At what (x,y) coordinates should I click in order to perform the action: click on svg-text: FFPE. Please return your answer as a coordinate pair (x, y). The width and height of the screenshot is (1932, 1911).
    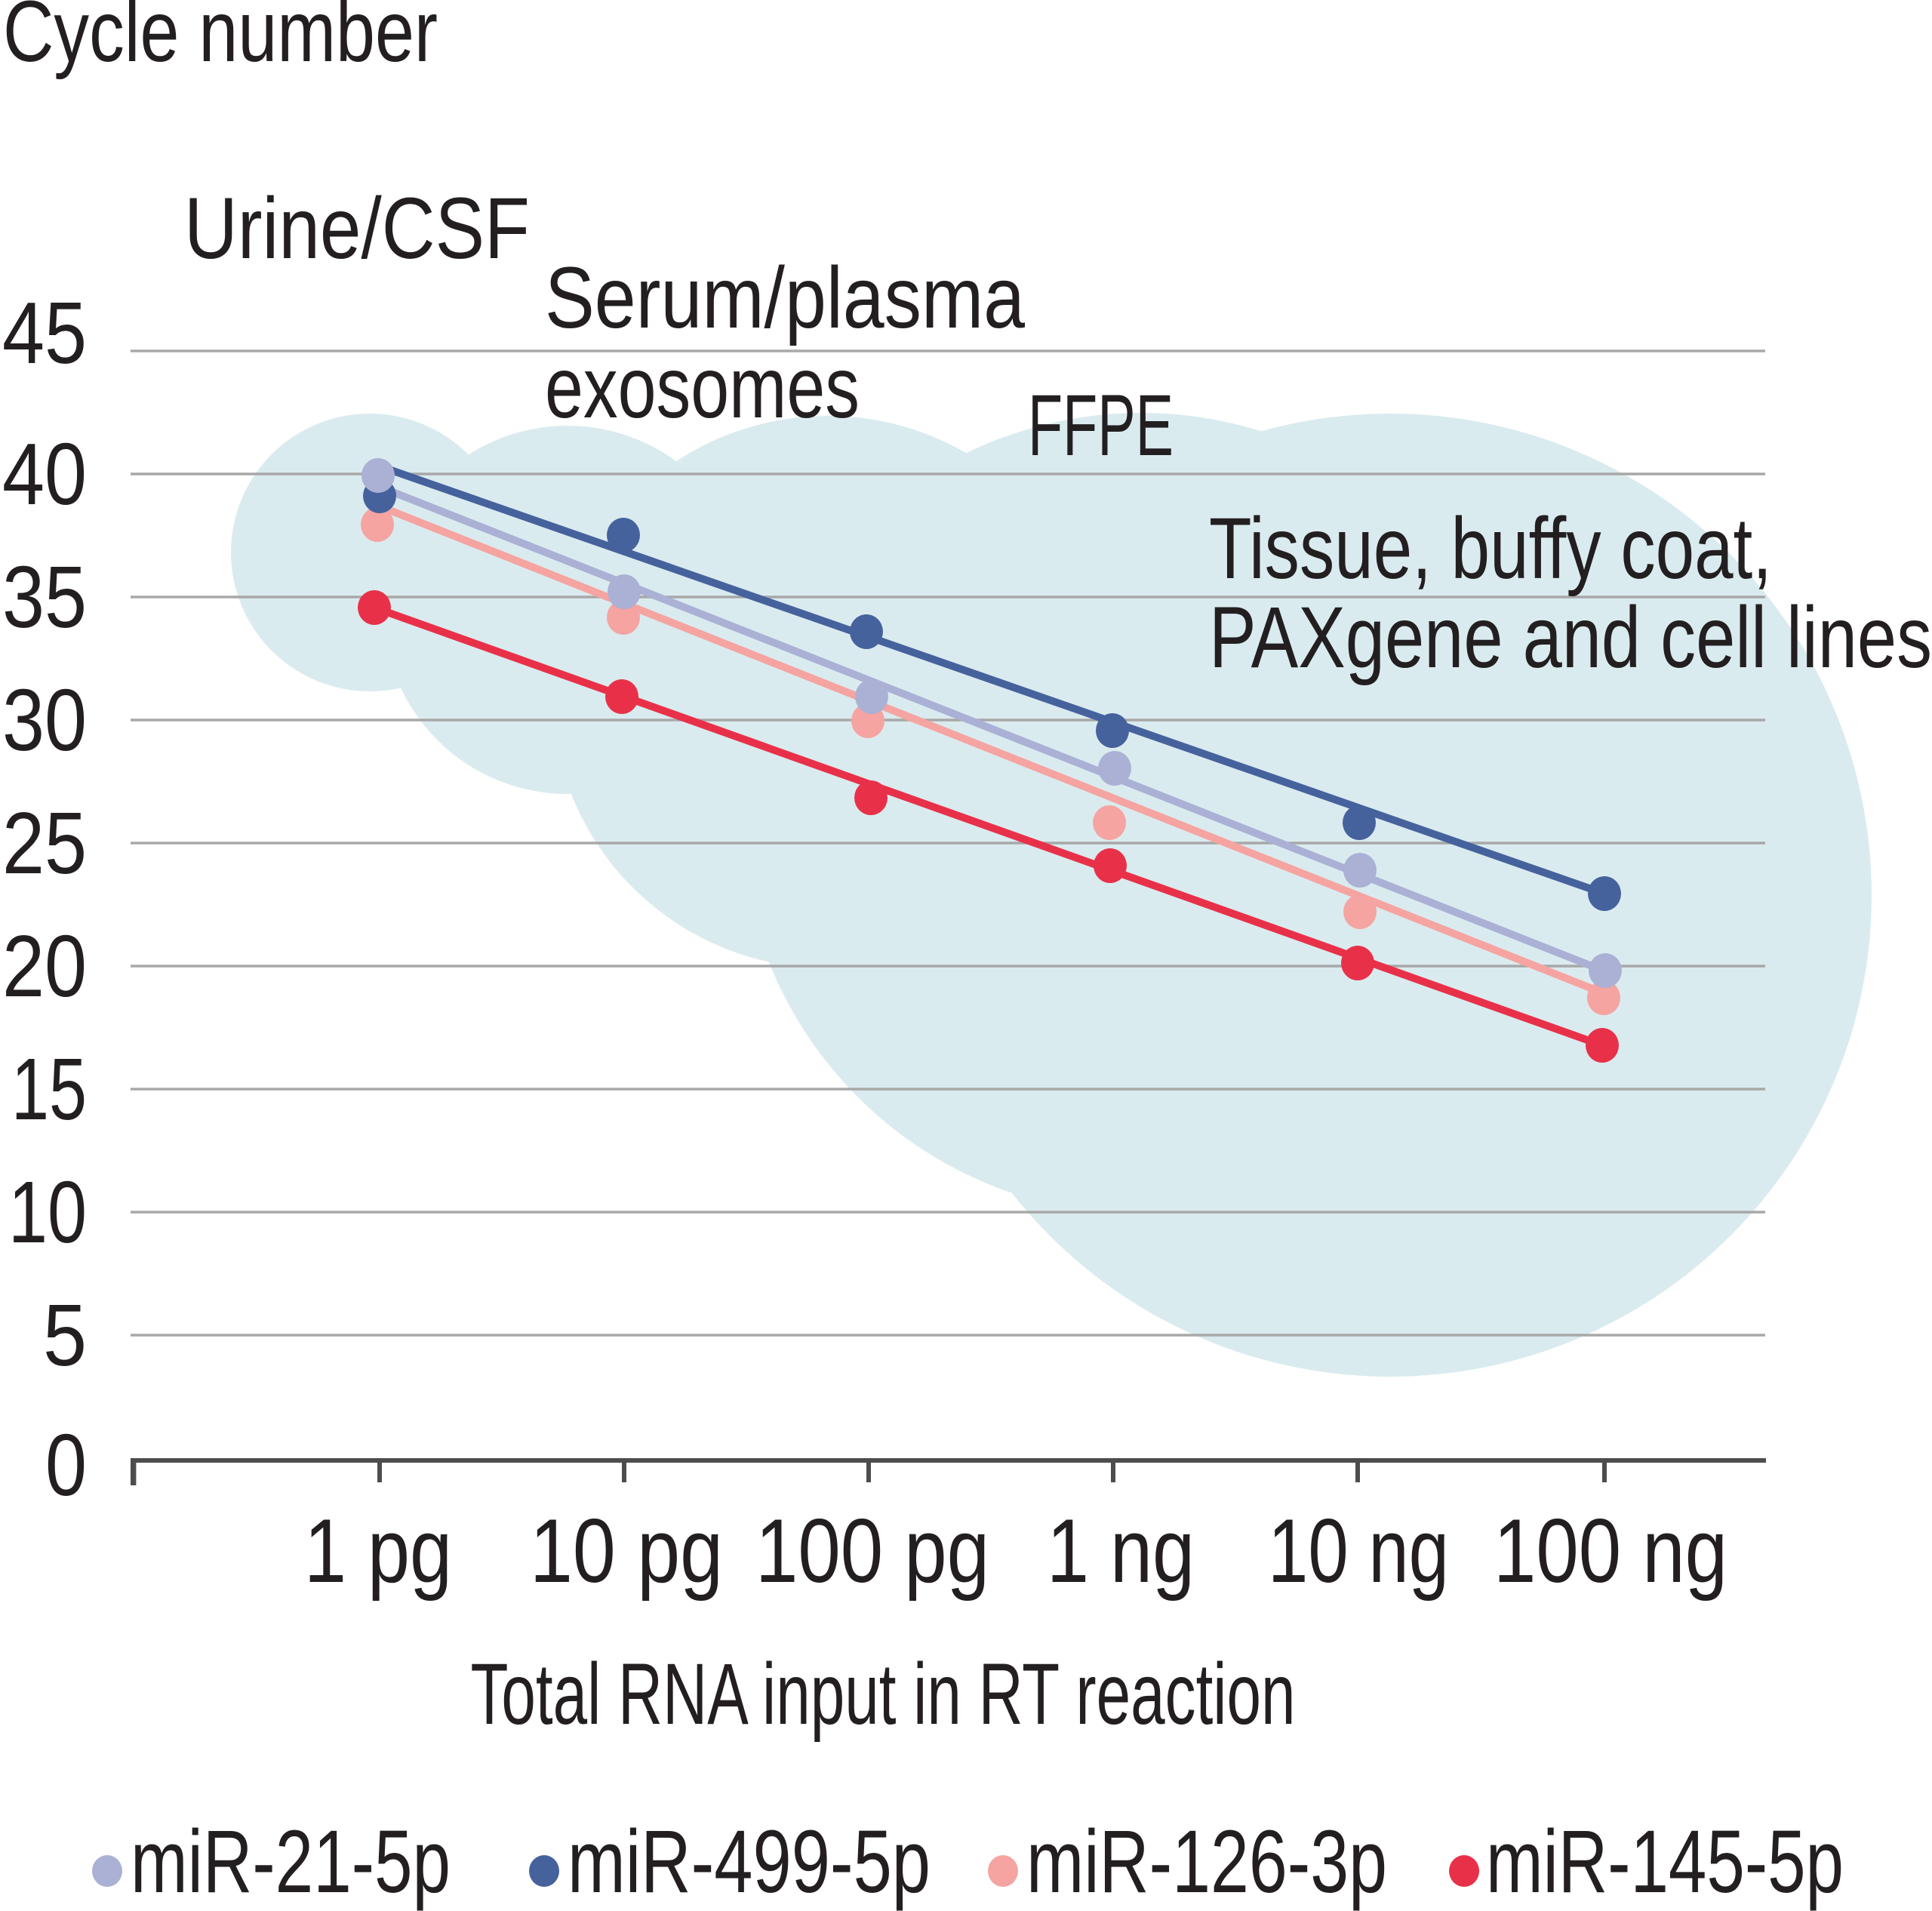
    Looking at the image, I should click on (1101, 425).